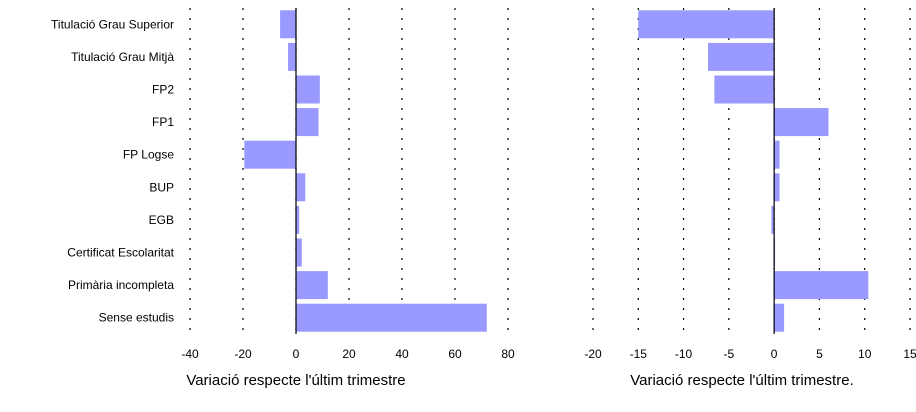 The width and height of the screenshot is (916, 412). What do you see at coordinates (639, 354) in the screenshot?
I see `x-tick-label: -15` at bounding box center [639, 354].